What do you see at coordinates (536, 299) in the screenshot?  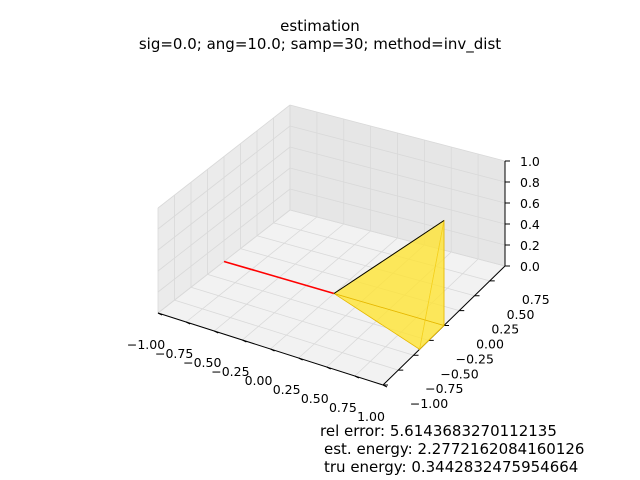 I see `y-tick-label: 0.75` at bounding box center [536, 299].